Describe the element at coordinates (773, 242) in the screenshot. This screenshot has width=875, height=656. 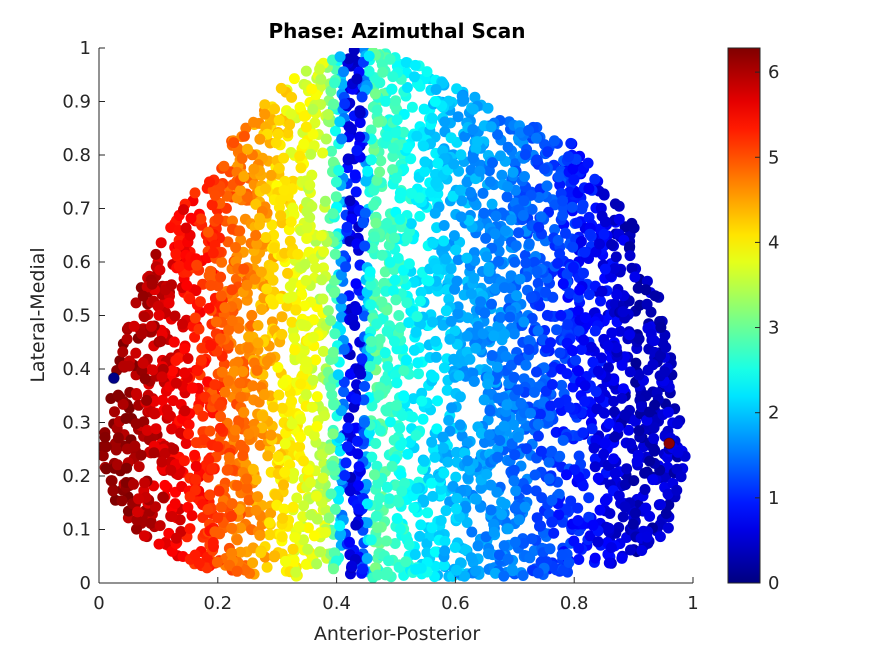
I see `colorbar-tick-label: 4` at that location.